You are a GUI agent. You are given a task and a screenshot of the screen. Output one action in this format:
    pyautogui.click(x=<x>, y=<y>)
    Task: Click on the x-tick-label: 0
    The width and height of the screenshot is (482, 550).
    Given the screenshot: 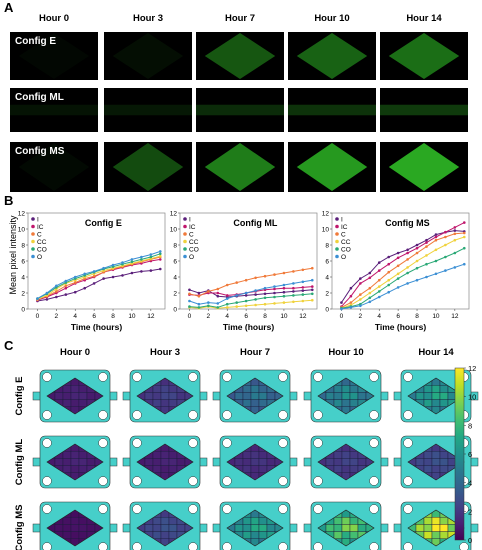 What is the action you would take?
    pyautogui.click(x=38, y=316)
    